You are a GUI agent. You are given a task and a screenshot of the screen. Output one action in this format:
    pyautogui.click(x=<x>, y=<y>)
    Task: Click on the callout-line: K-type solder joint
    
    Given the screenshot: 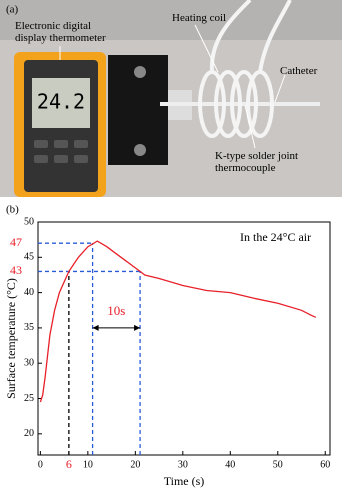 What is the action you would take?
    pyautogui.click(x=256, y=156)
    